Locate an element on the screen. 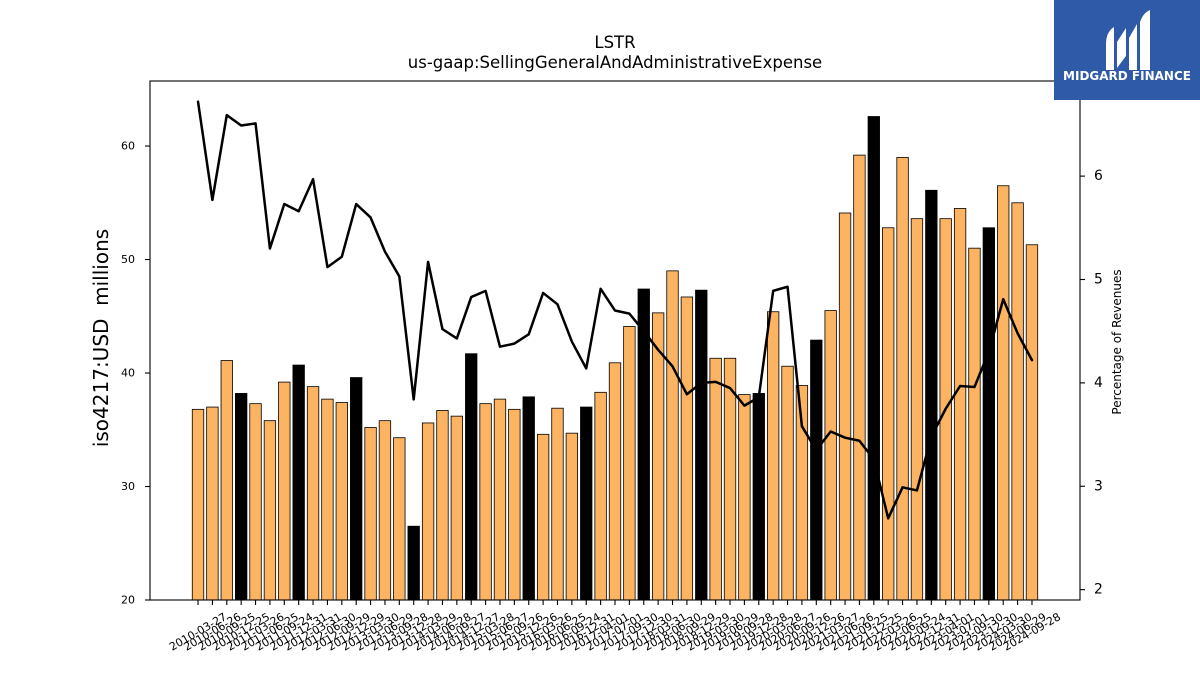 Image resolution: width=1200 pixels, height=675 pixels. right-y-tick-label: 4 is located at coordinates (1098, 383).